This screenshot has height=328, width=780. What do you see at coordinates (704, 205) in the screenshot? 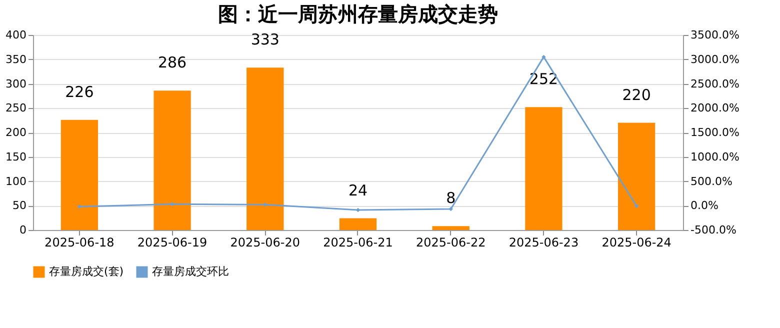
I see `y2-tick-label: 0.0%` at bounding box center [704, 205].